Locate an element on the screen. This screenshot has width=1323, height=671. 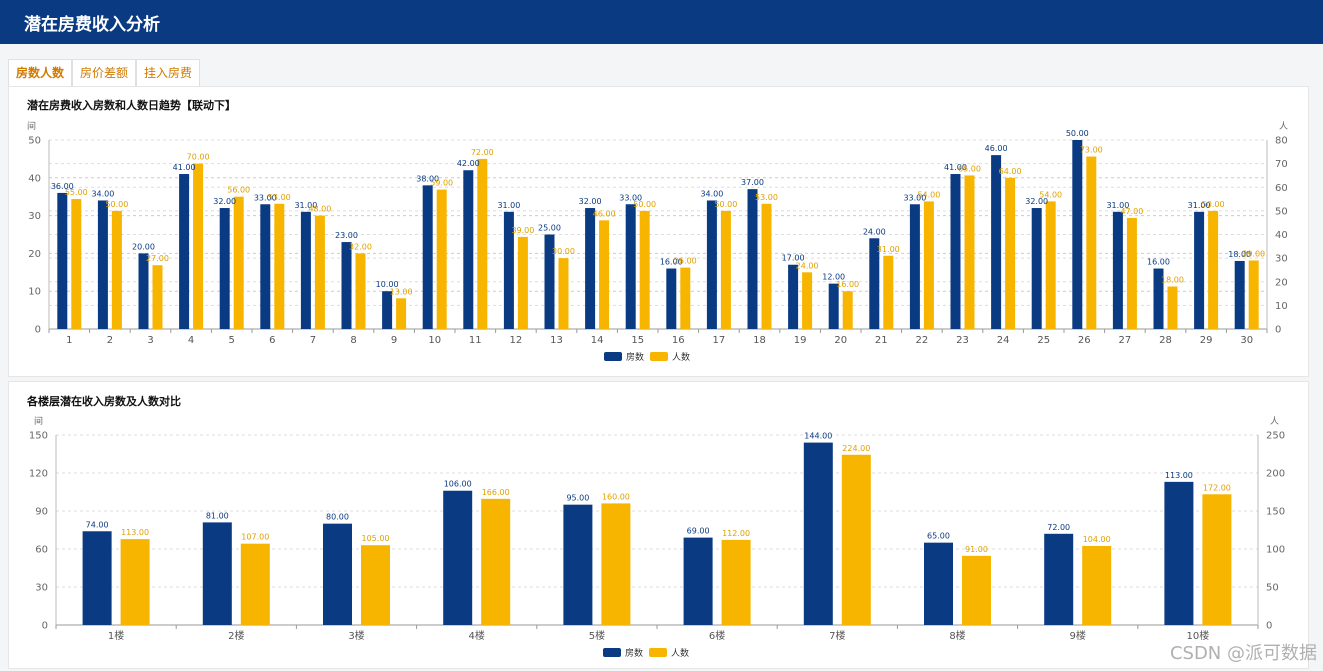
x-tick-label: 8楼 is located at coordinates (957, 635).